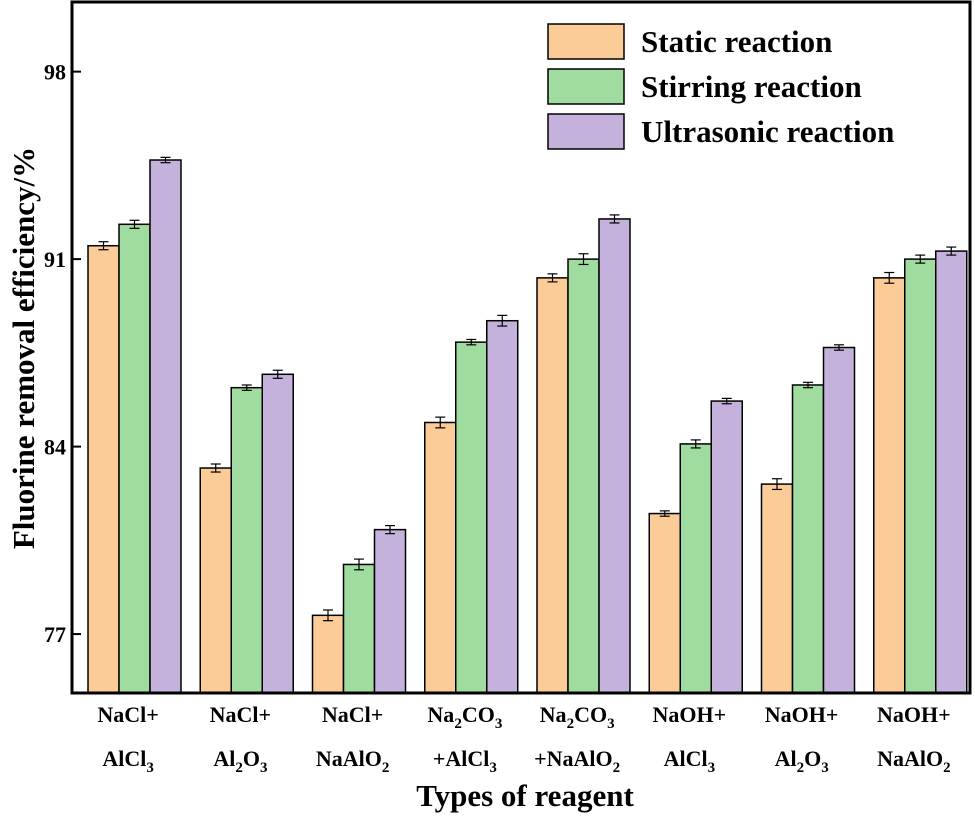  I want to click on category-label-6-line2: AlCl3, so click(690, 761).